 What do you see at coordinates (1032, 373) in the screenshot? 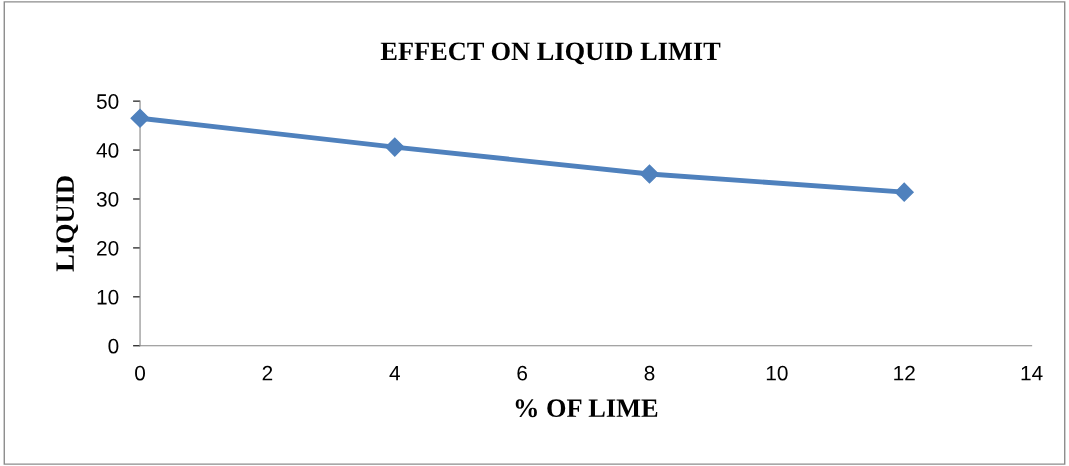
I see `x-tick-label: 14` at bounding box center [1032, 373].